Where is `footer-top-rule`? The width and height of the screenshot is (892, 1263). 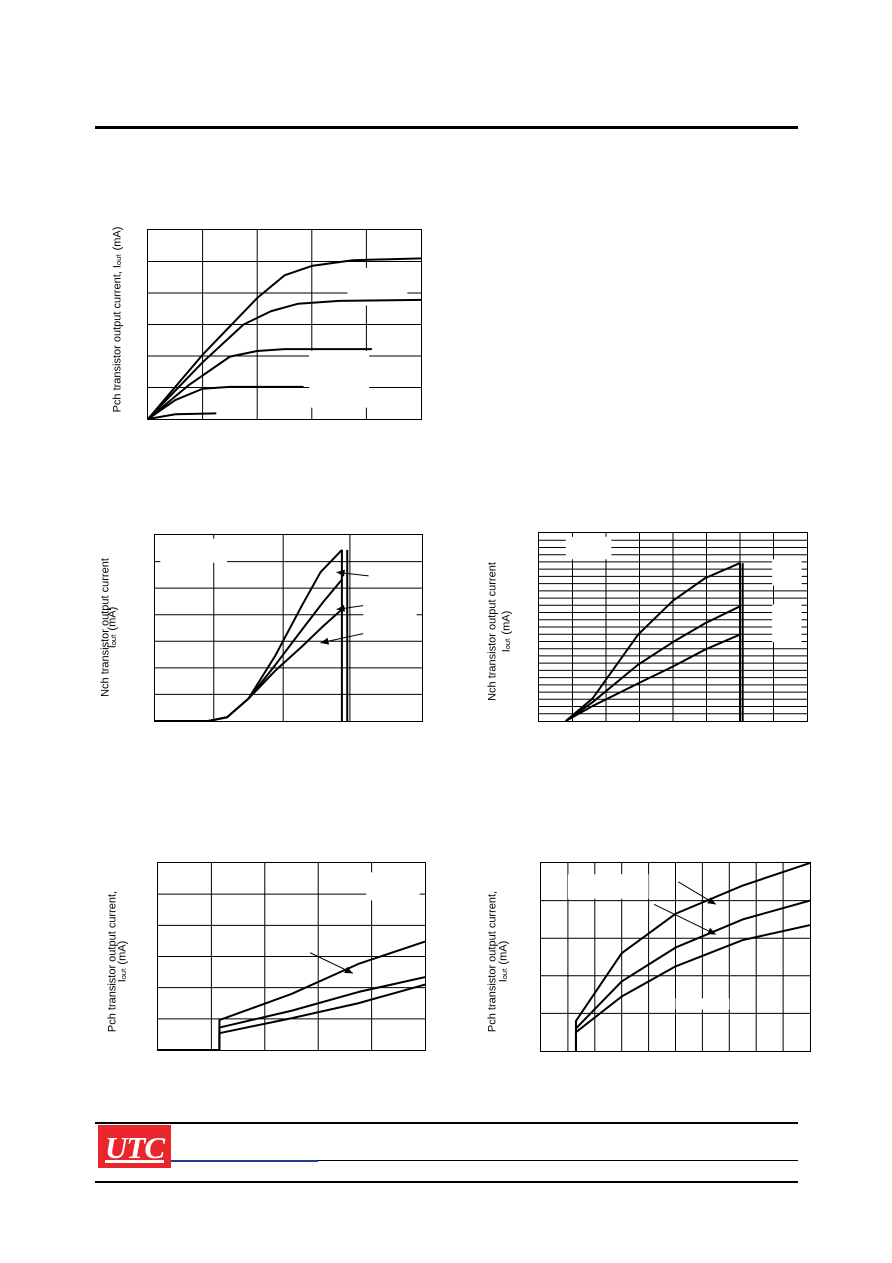
footer-top-rule is located at coordinates (446, 1123).